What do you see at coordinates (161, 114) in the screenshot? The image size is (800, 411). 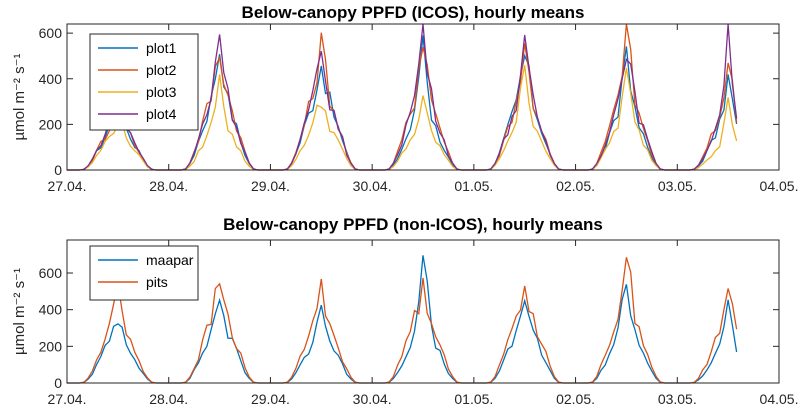 I see `legend-label-plot4: plot4` at bounding box center [161, 114].